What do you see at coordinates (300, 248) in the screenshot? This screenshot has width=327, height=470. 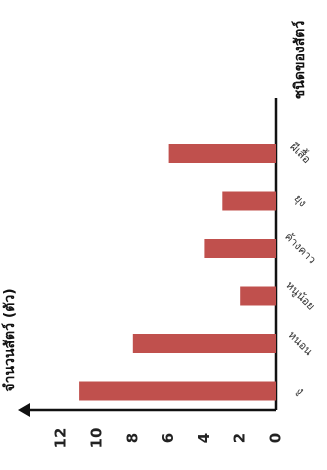 I see `category-label-4: ค้างคาว` at bounding box center [300, 248].